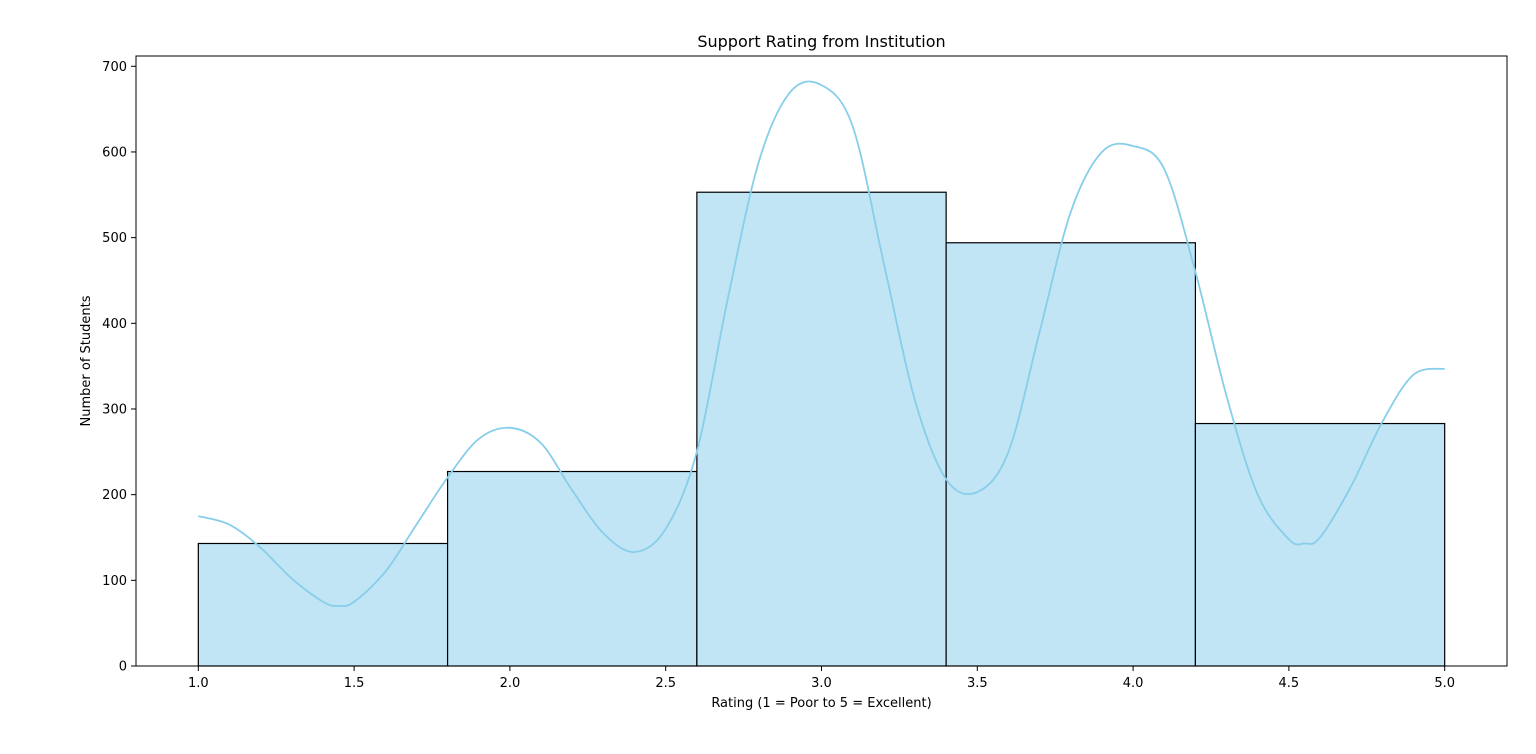 This screenshot has width=1536, height=754. What do you see at coordinates (198, 683) in the screenshot?
I see `x-tick-label: 1.0` at bounding box center [198, 683].